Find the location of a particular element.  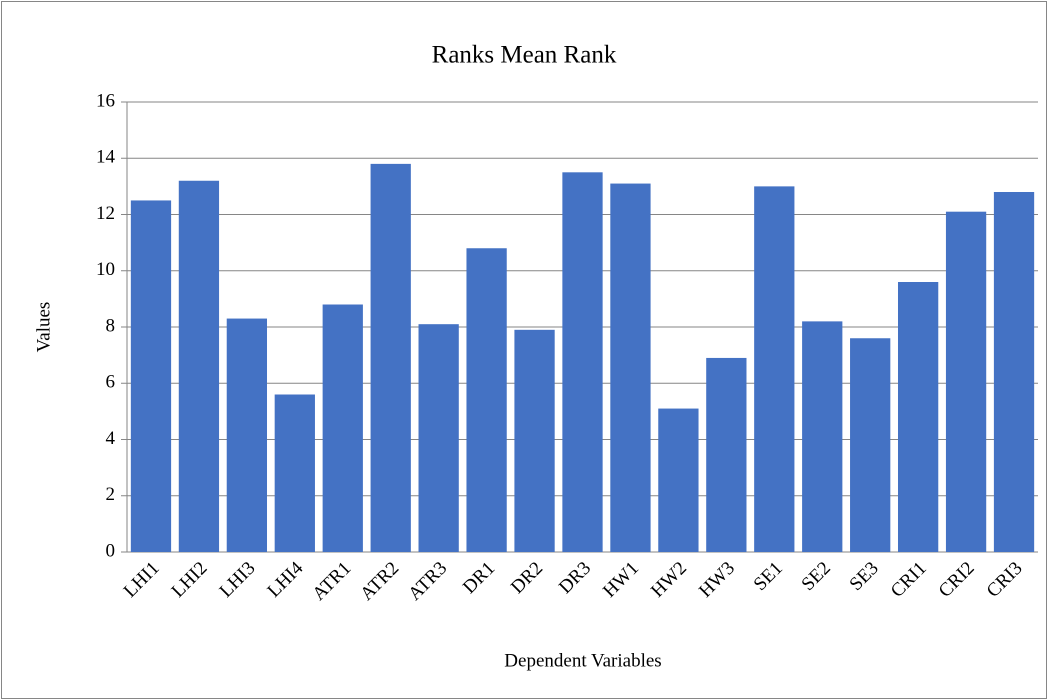

y-tick-label: 0 is located at coordinates (111, 550).